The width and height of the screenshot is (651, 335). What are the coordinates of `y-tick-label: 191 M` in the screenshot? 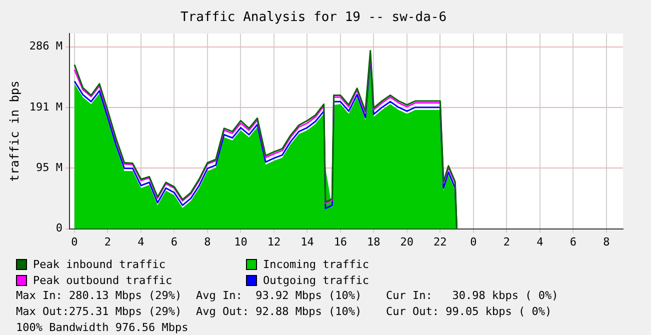 It's located at (46, 107).